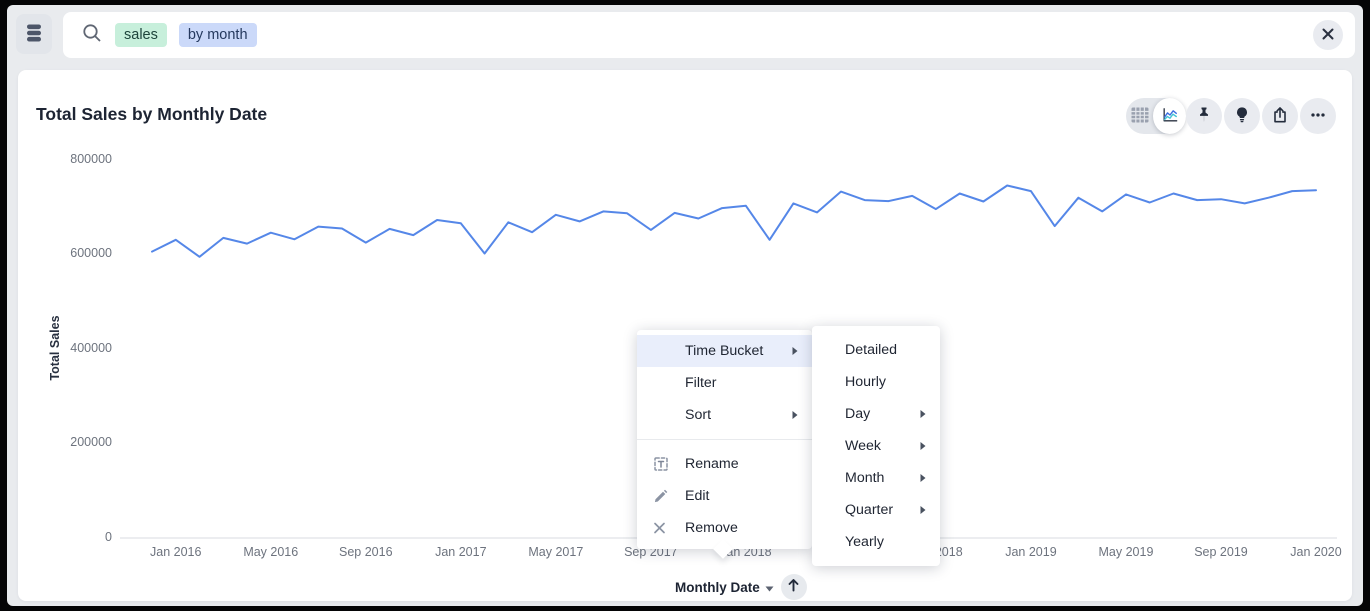 This screenshot has width=1370, height=611. What do you see at coordinates (701, 383) in the screenshot?
I see `menu-item-label: Filter` at bounding box center [701, 383].